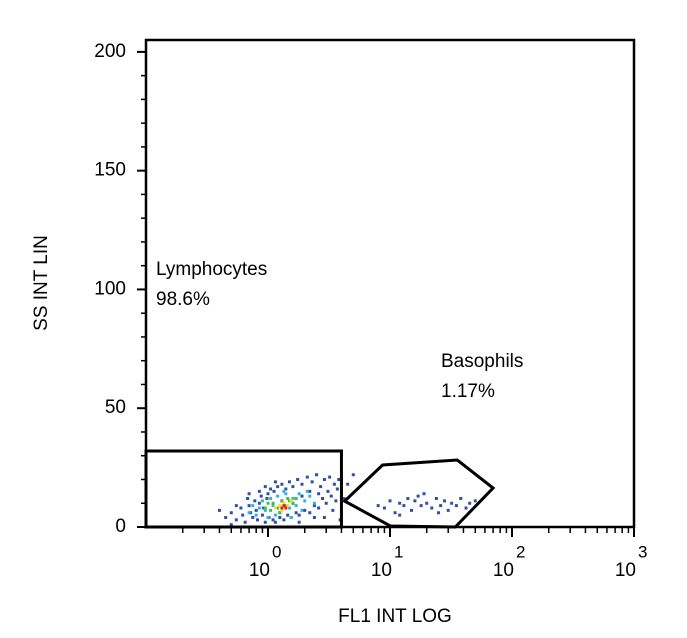  What do you see at coordinates (395, 616) in the screenshot?
I see `x-axis-label: FL1 INT LOG` at bounding box center [395, 616].